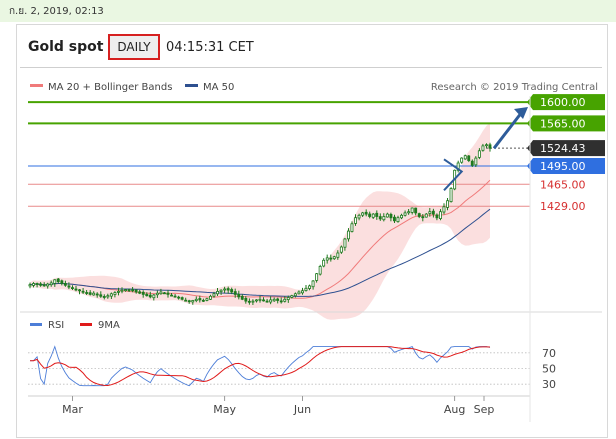 The height and width of the screenshot is (439, 616). Describe the element at coordinates (134, 47) in the screenshot. I see `timeframe-button: DAILY` at that location.